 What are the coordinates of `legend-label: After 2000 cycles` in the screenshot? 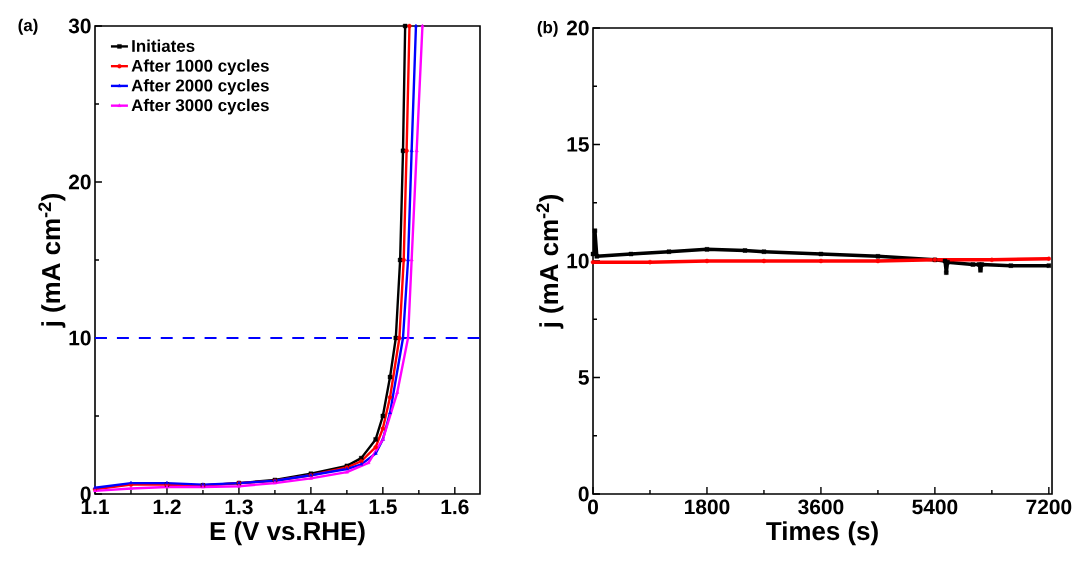 It's located at (200, 87).